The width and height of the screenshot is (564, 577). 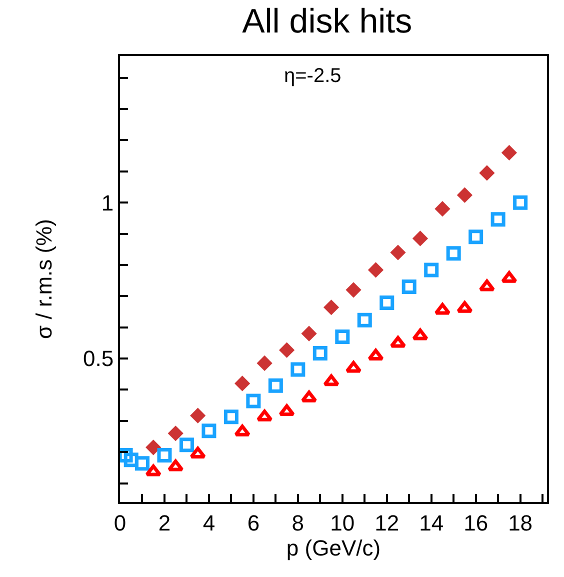 I want to click on x-tick-label: 18, so click(x=520, y=523).